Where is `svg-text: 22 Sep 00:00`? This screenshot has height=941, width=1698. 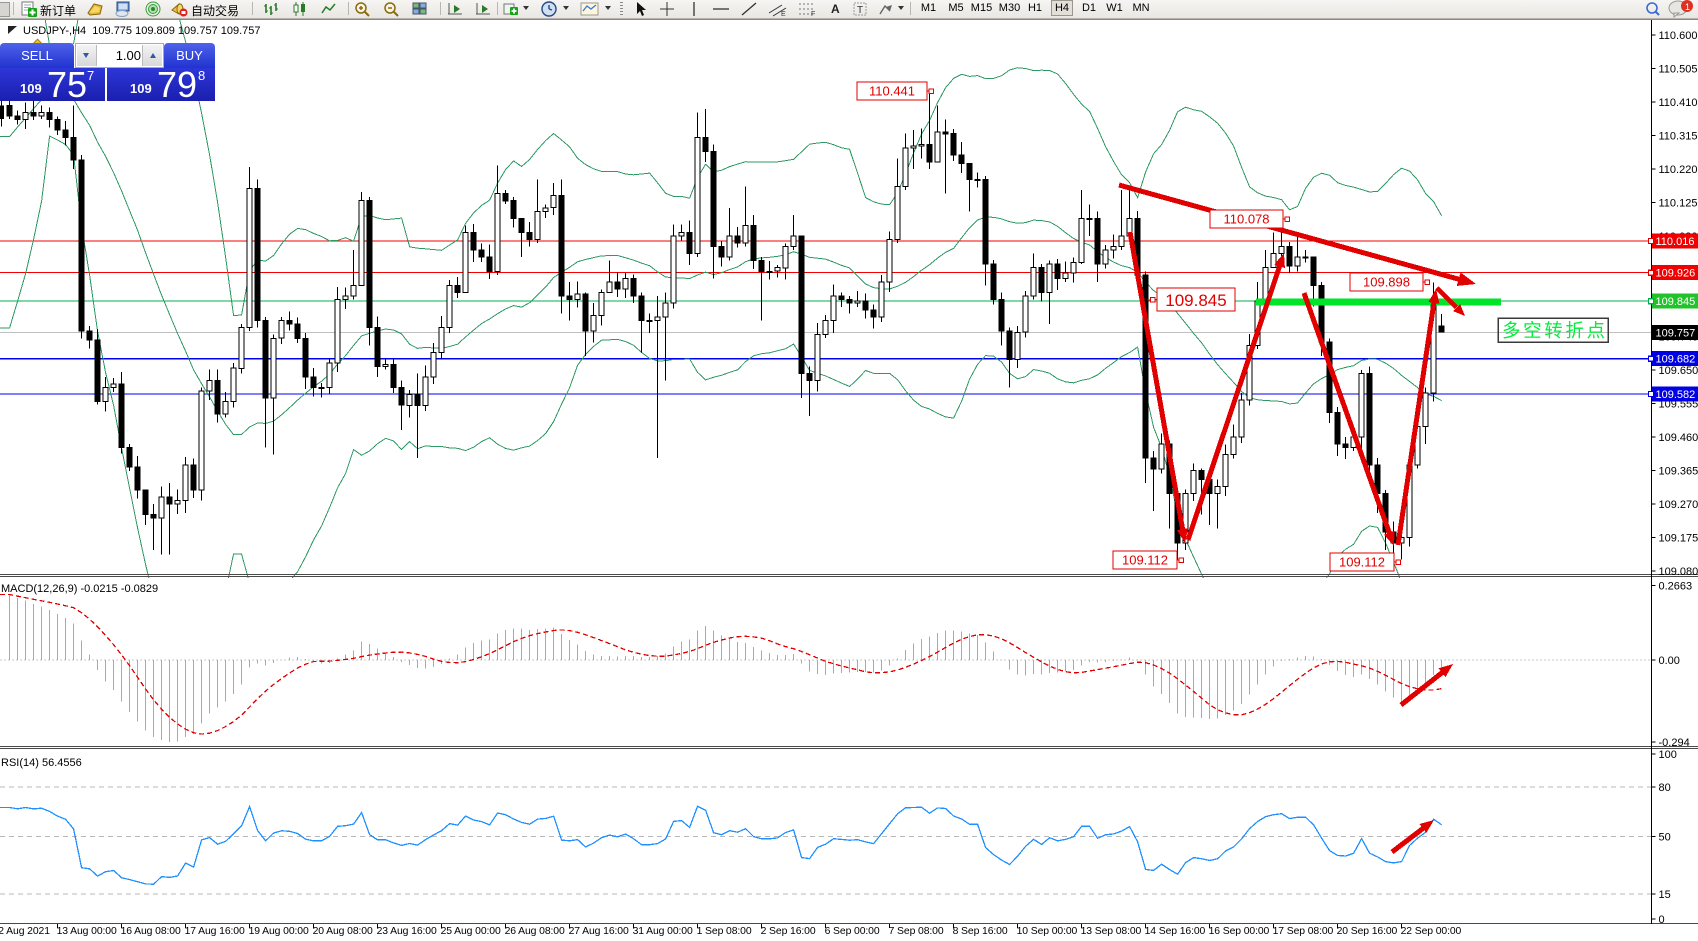
svg-text: 22 Sep 00:00 is located at coordinates (1431, 931).